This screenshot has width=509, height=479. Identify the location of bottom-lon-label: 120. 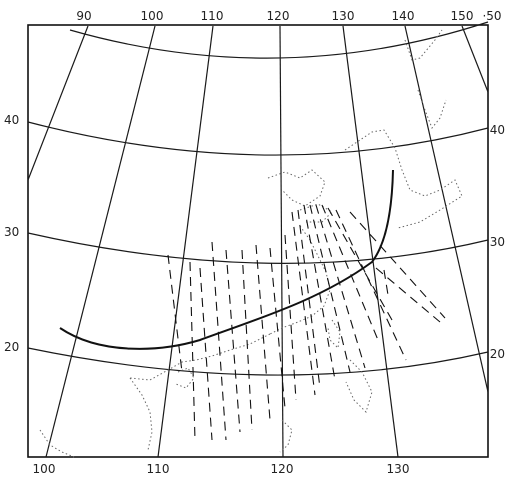
(282, 469).